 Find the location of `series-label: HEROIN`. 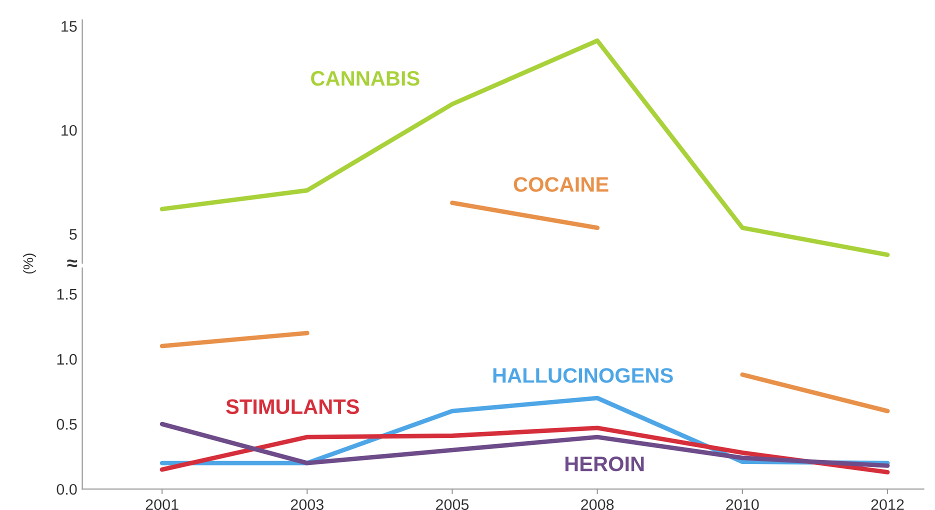

series-label: HEROIN is located at coordinates (604, 464).